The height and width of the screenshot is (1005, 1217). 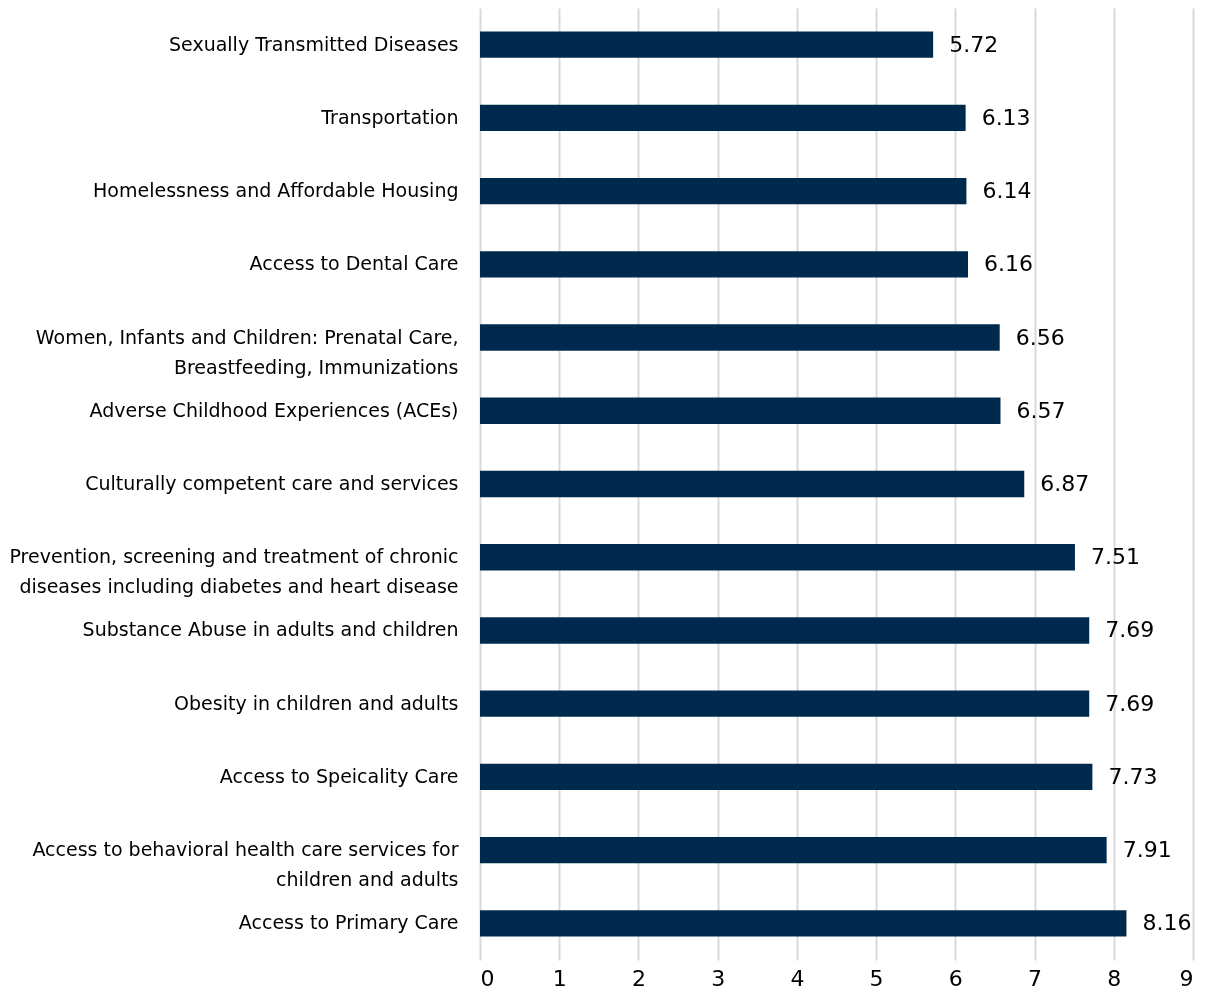 I want to click on x-tick-label: 1, so click(x=559, y=978).